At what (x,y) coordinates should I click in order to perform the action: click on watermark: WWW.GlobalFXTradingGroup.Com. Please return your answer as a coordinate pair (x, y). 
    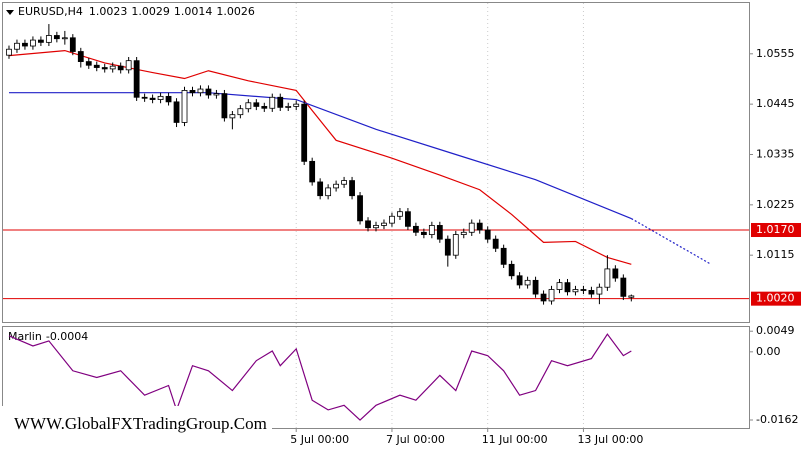
    Looking at the image, I should click on (140, 423).